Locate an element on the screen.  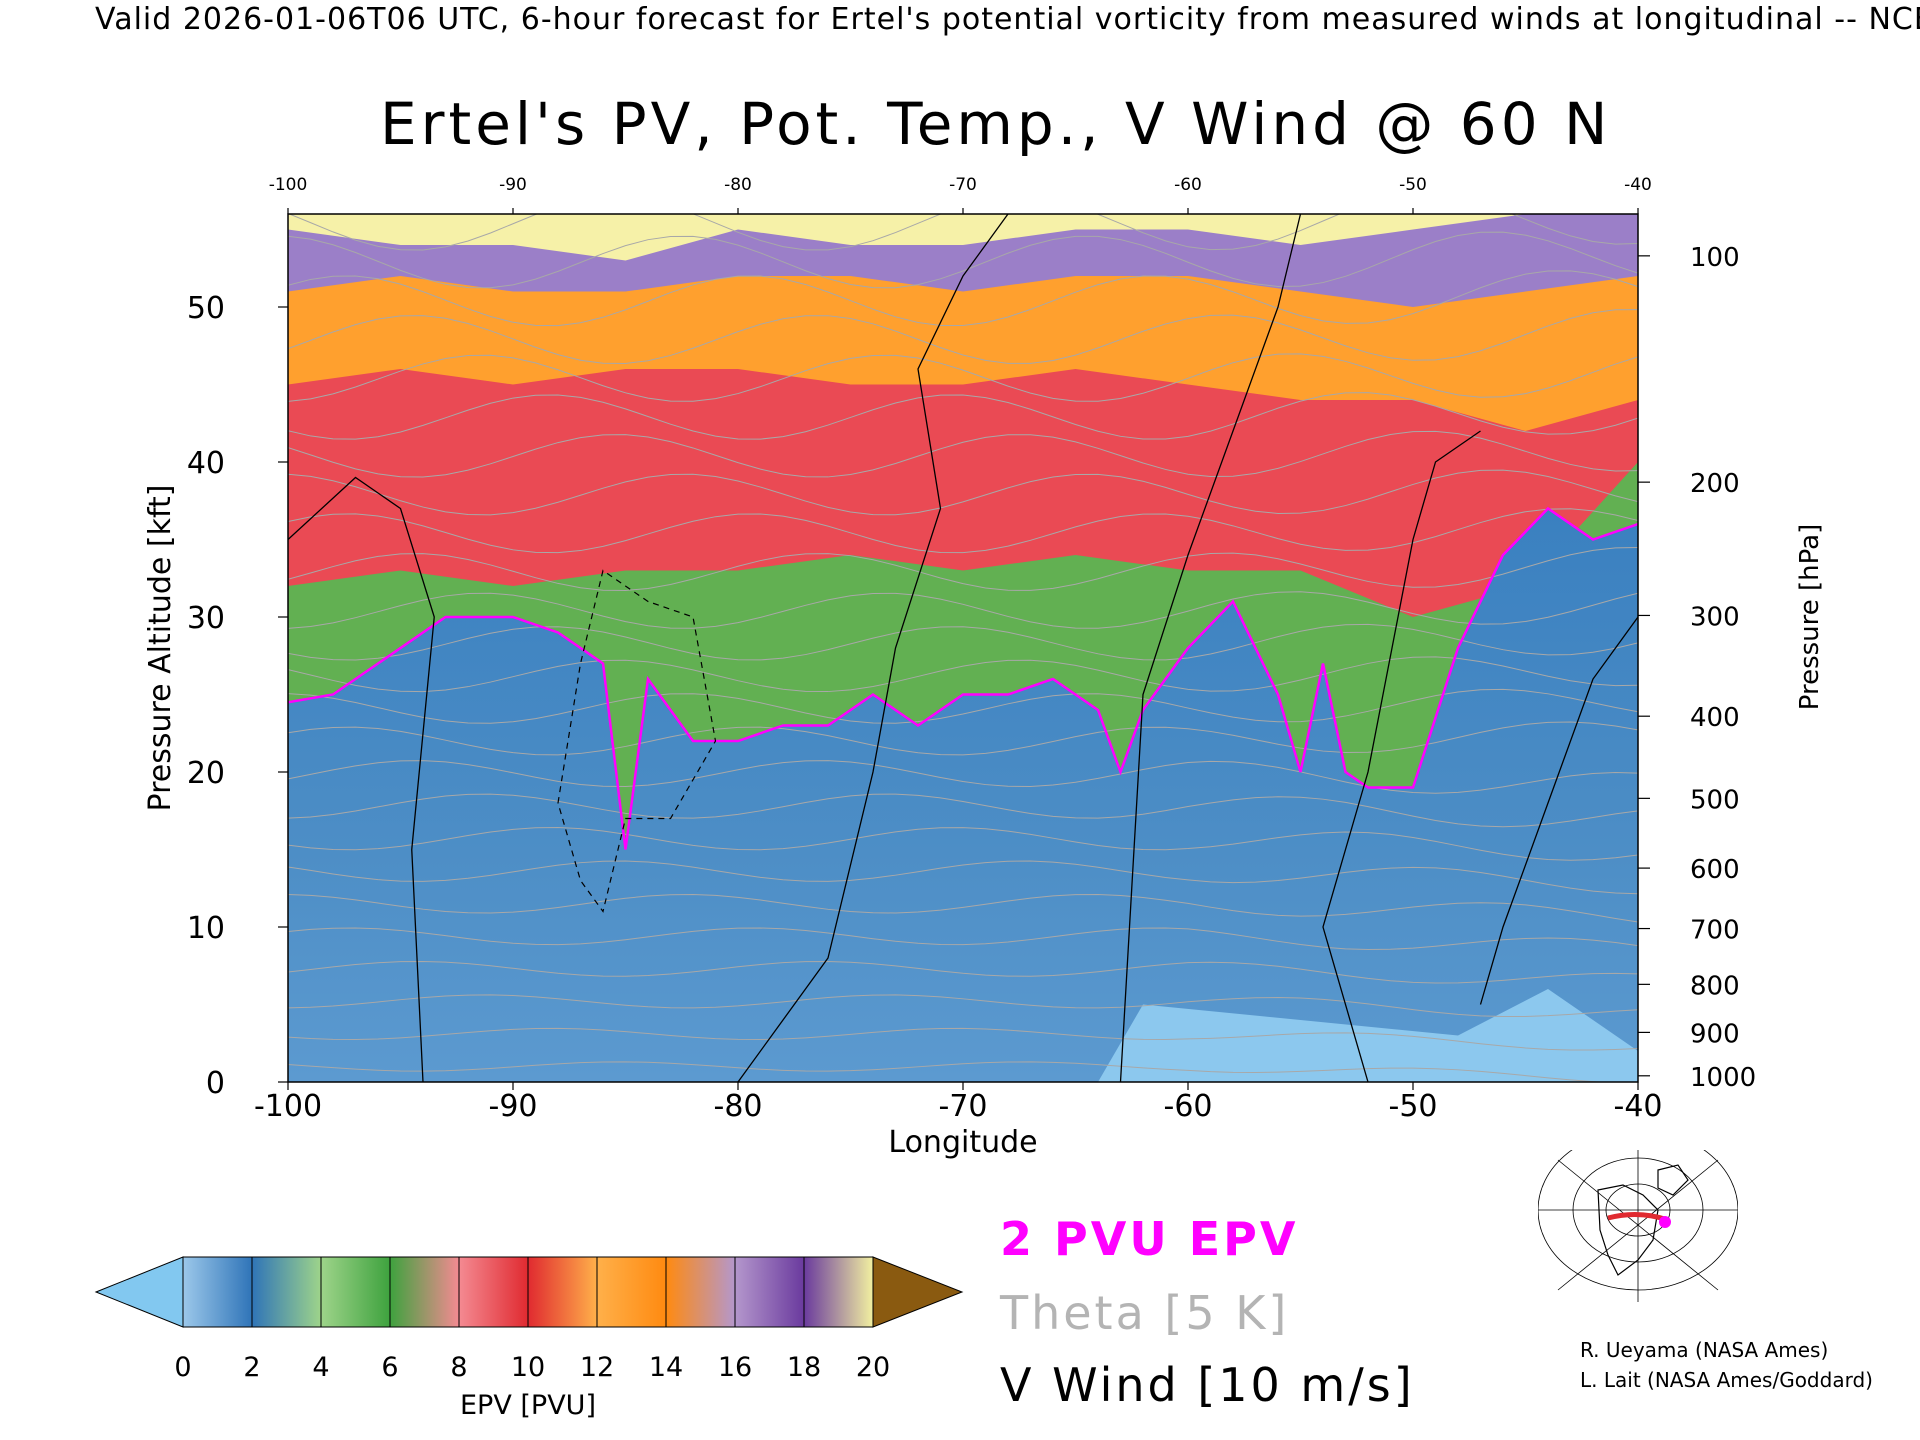
colorbar-tick-label: 2 is located at coordinates (251, 1367).